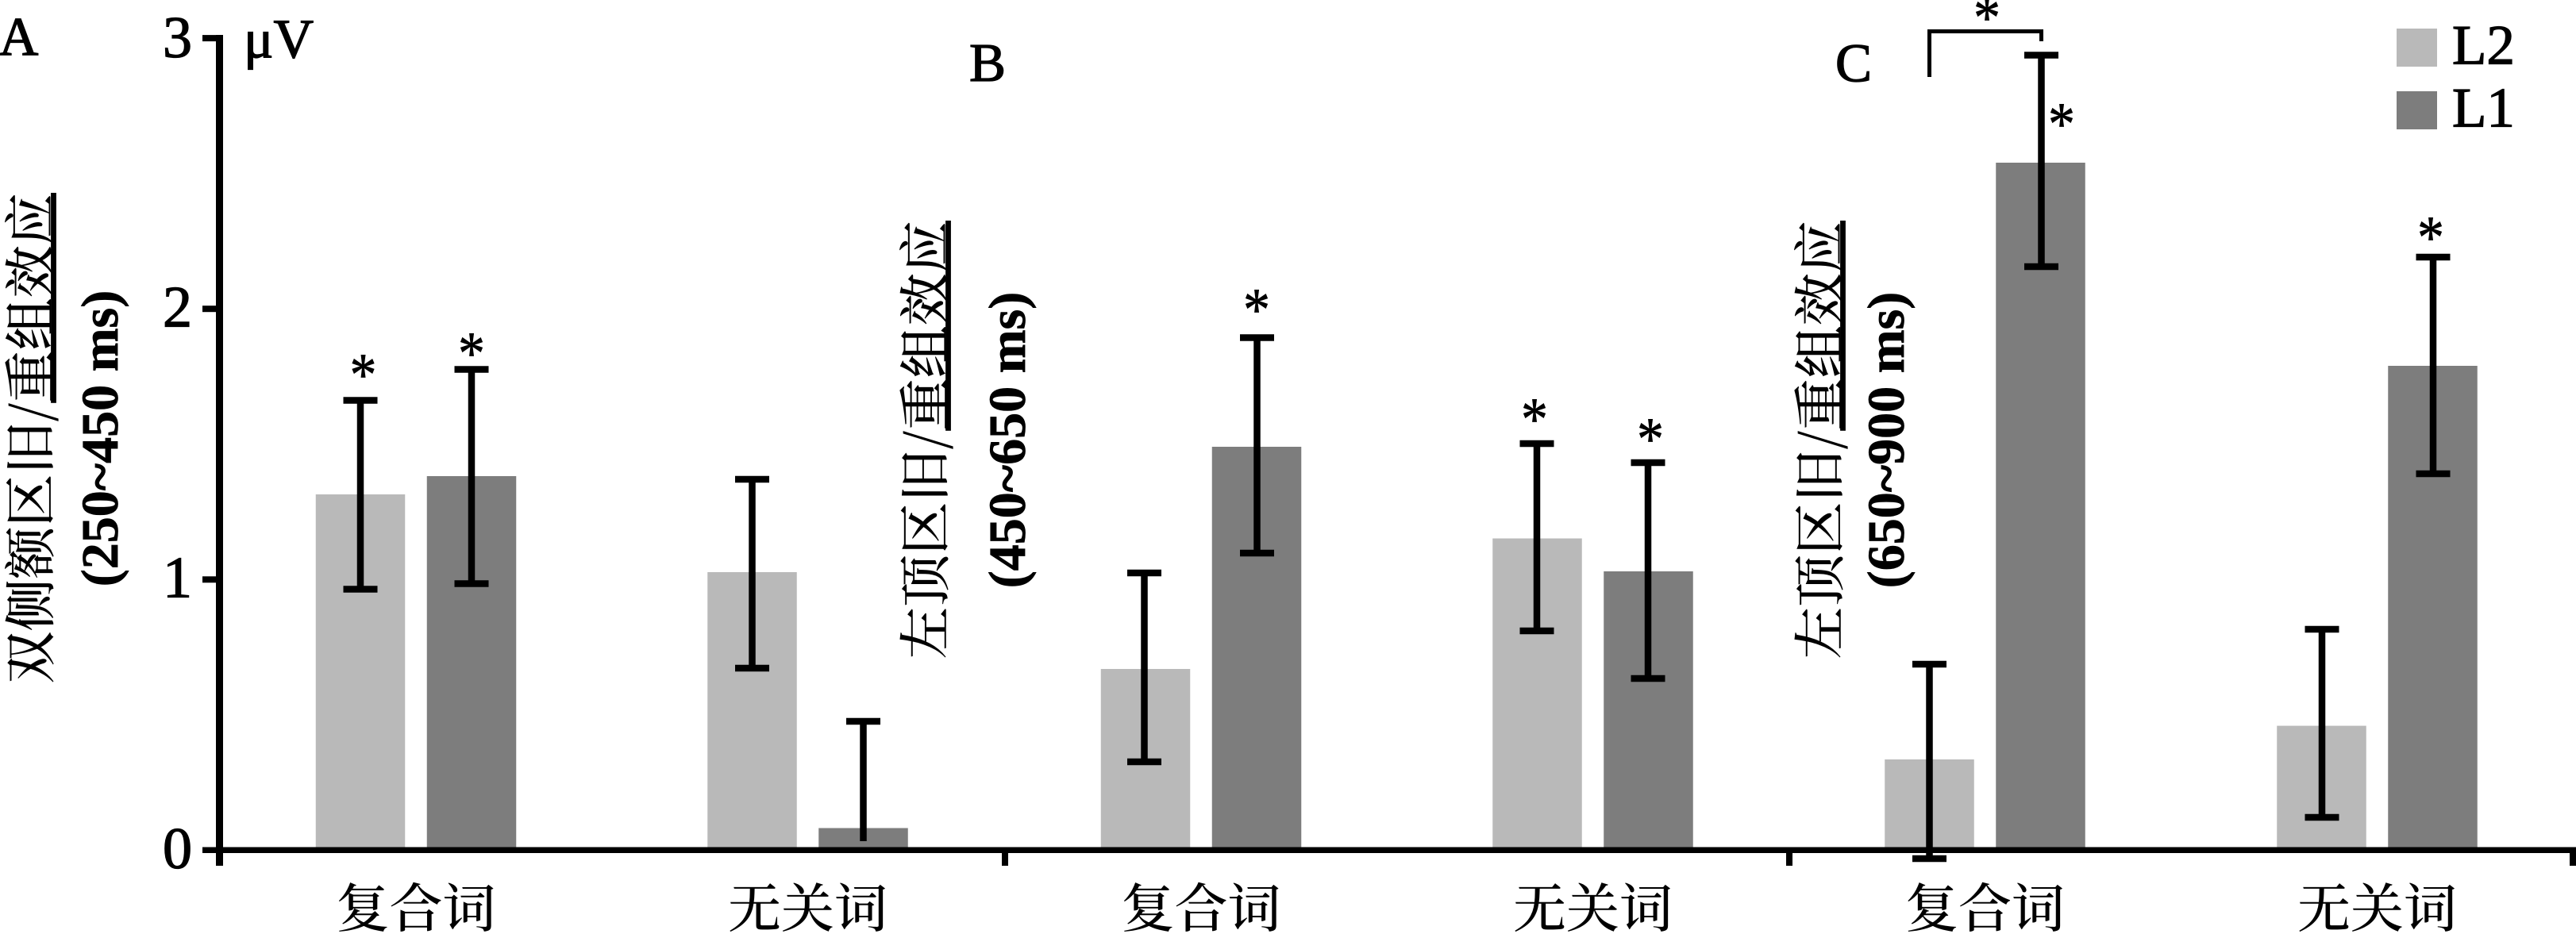  What do you see at coordinates (177, 307) in the screenshot?
I see `svg-text: 2` at bounding box center [177, 307].